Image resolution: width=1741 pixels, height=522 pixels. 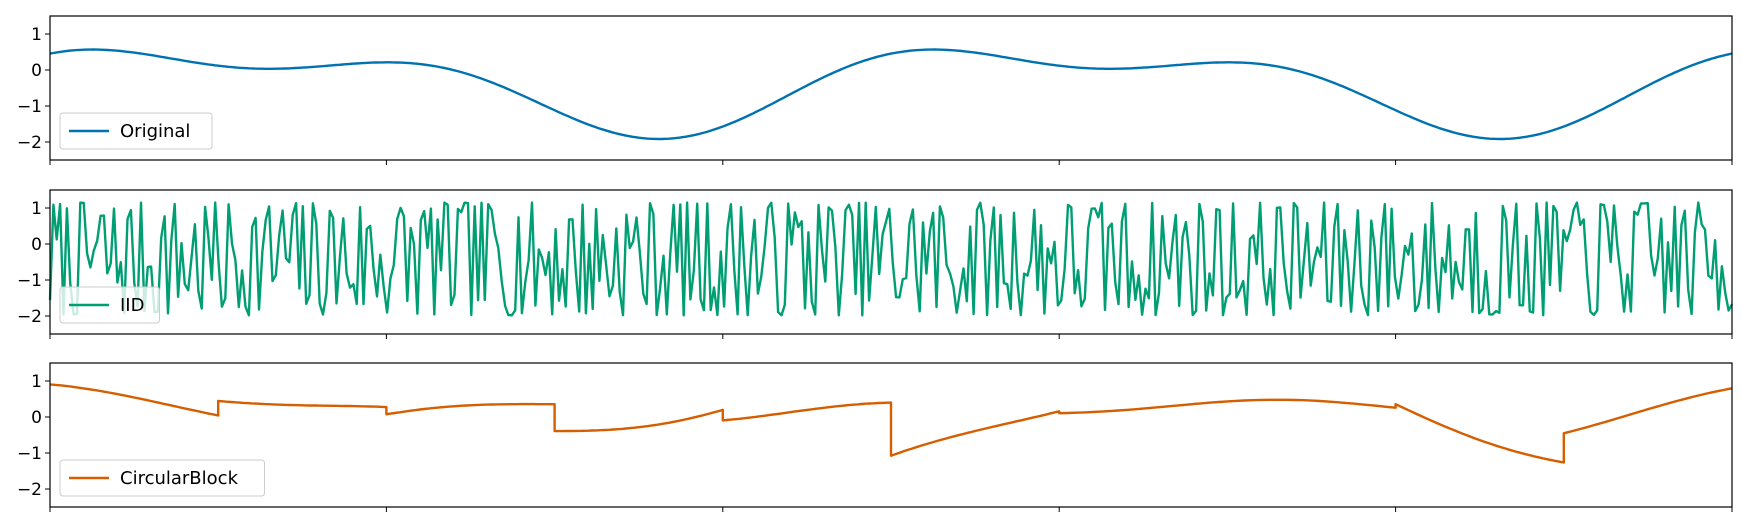 What do you see at coordinates (132, 305) in the screenshot?
I see `legend-label: IID` at bounding box center [132, 305].